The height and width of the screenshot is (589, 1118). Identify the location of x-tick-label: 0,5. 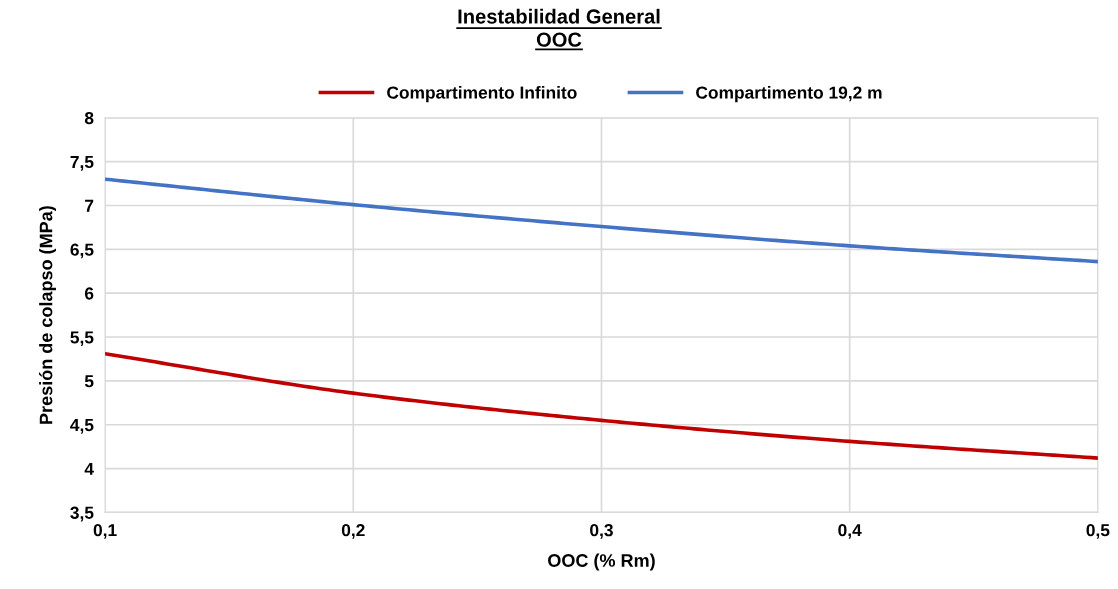
(1098, 531).